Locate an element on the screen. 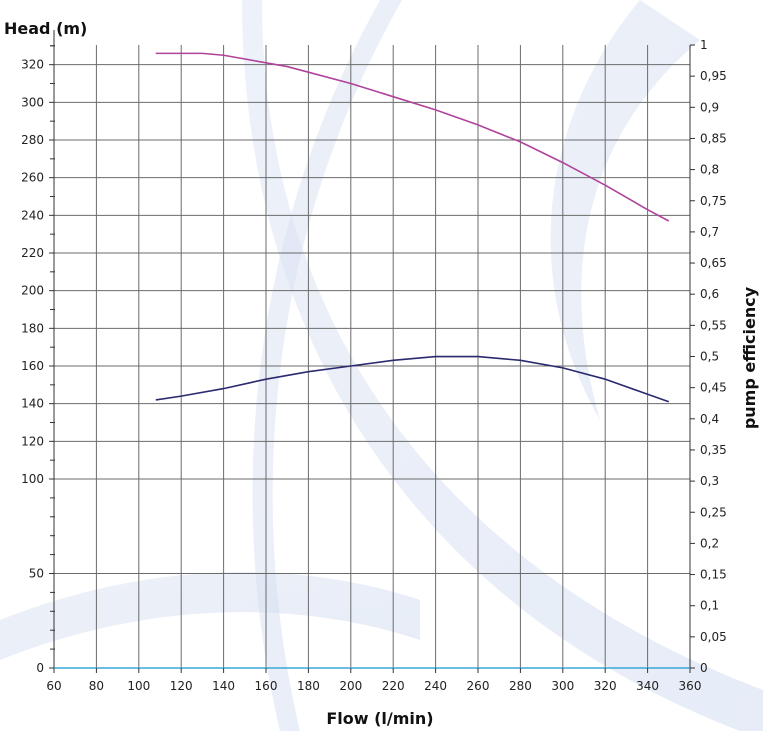  y-right-tick-label: 0,85 is located at coordinates (713, 138).